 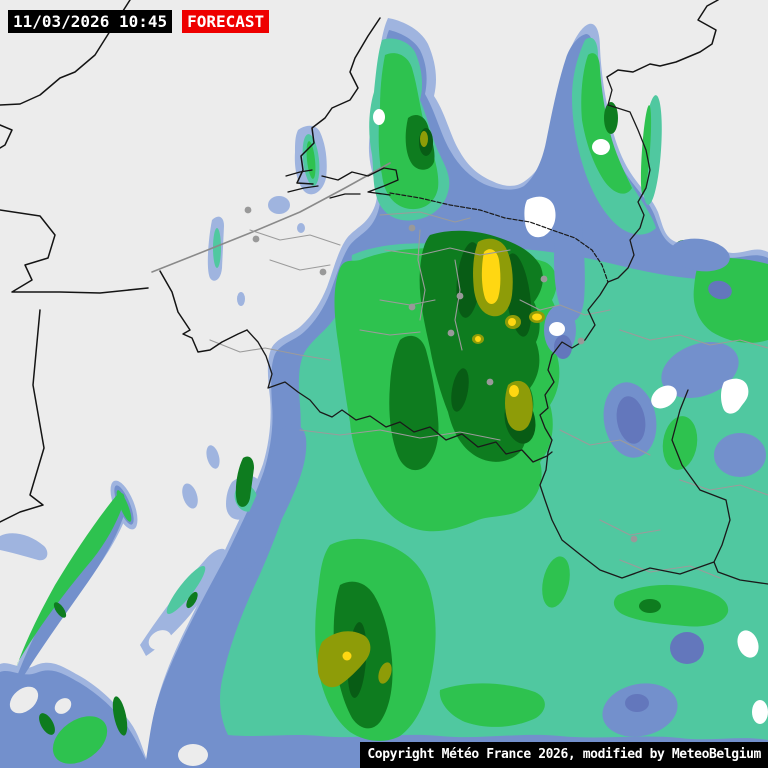 What do you see at coordinates (271, 217) in the screenshot?
I see `maritime-line` at bounding box center [271, 217].